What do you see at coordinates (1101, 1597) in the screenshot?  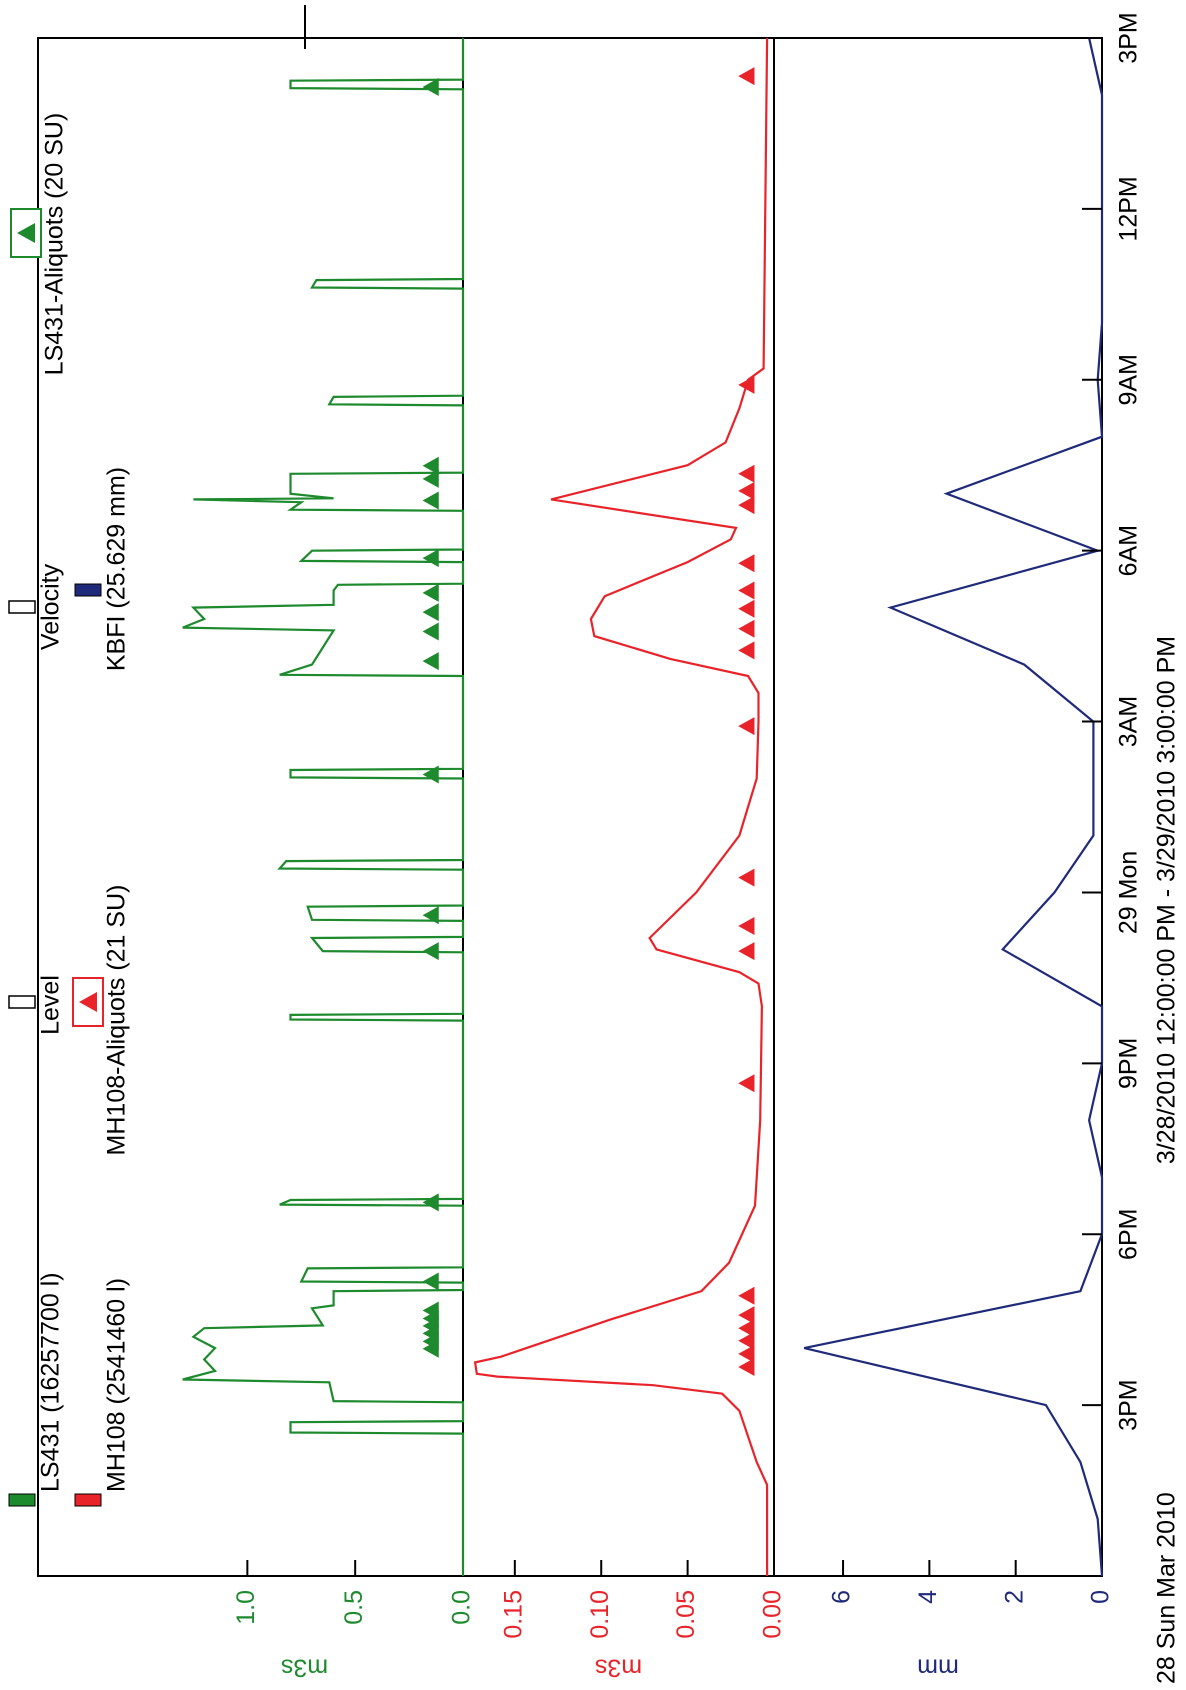 I see `y-tick-label: 0` at bounding box center [1101, 1597].